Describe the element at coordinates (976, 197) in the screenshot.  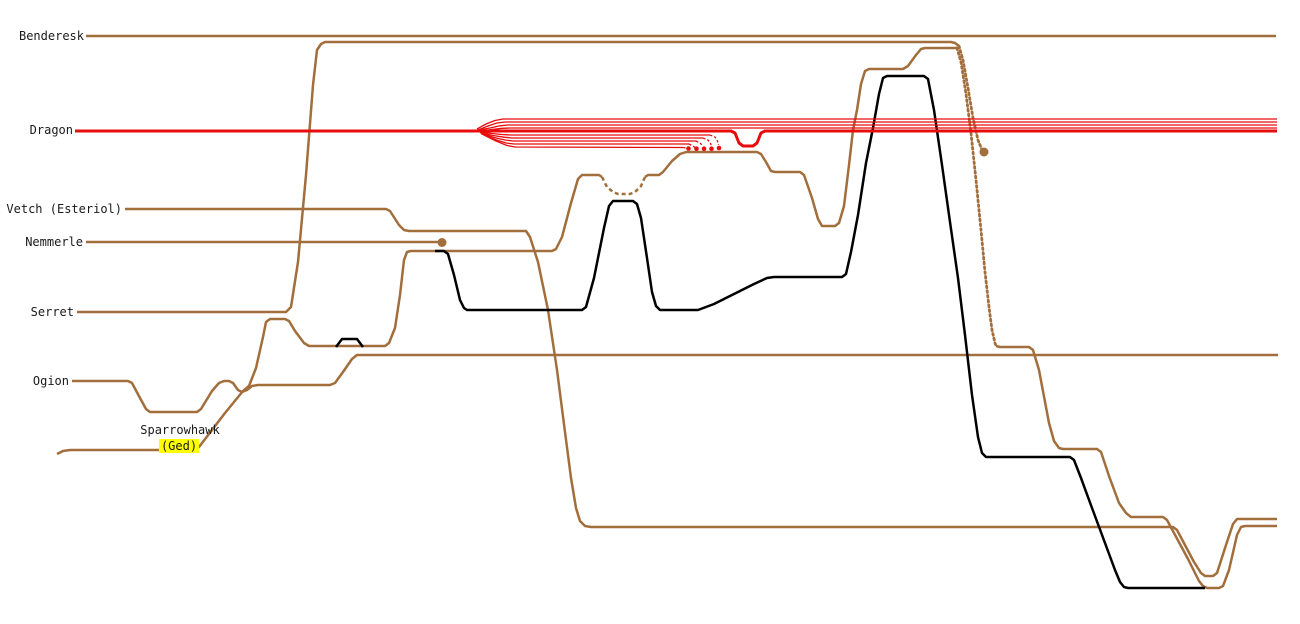
I see `ged-flight` at that location.